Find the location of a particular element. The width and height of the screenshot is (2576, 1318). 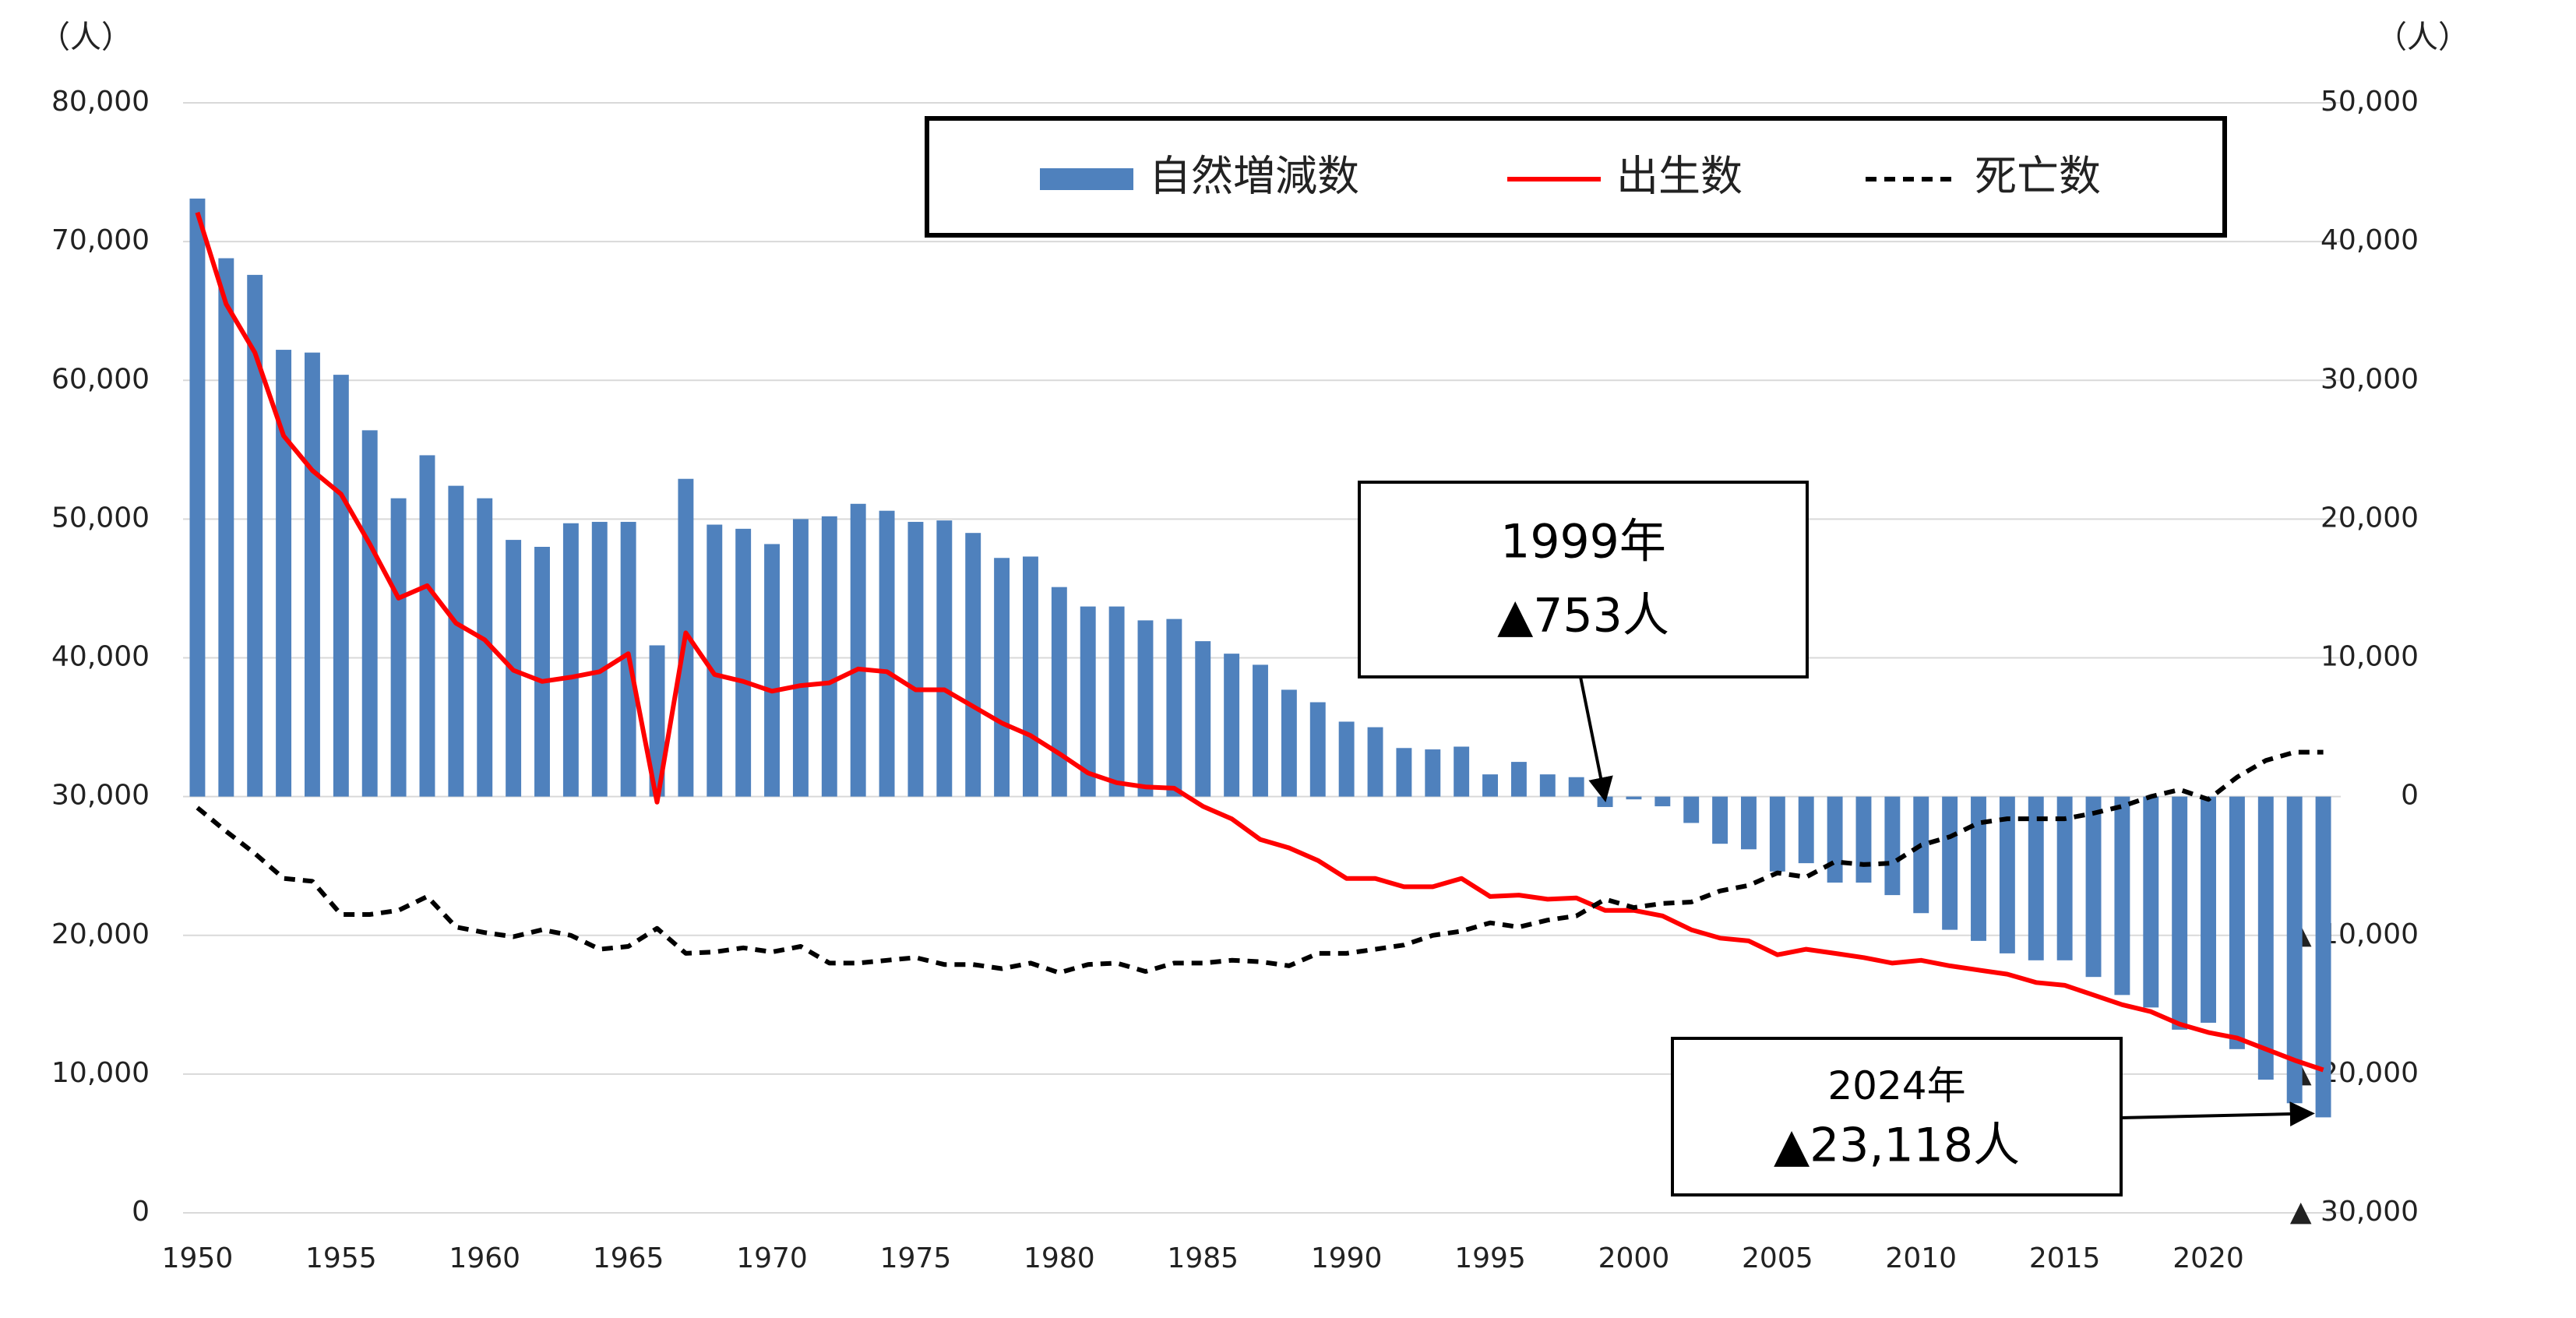

annotation-text: ▲23,118人 is located at coordinates (1897, 1145).